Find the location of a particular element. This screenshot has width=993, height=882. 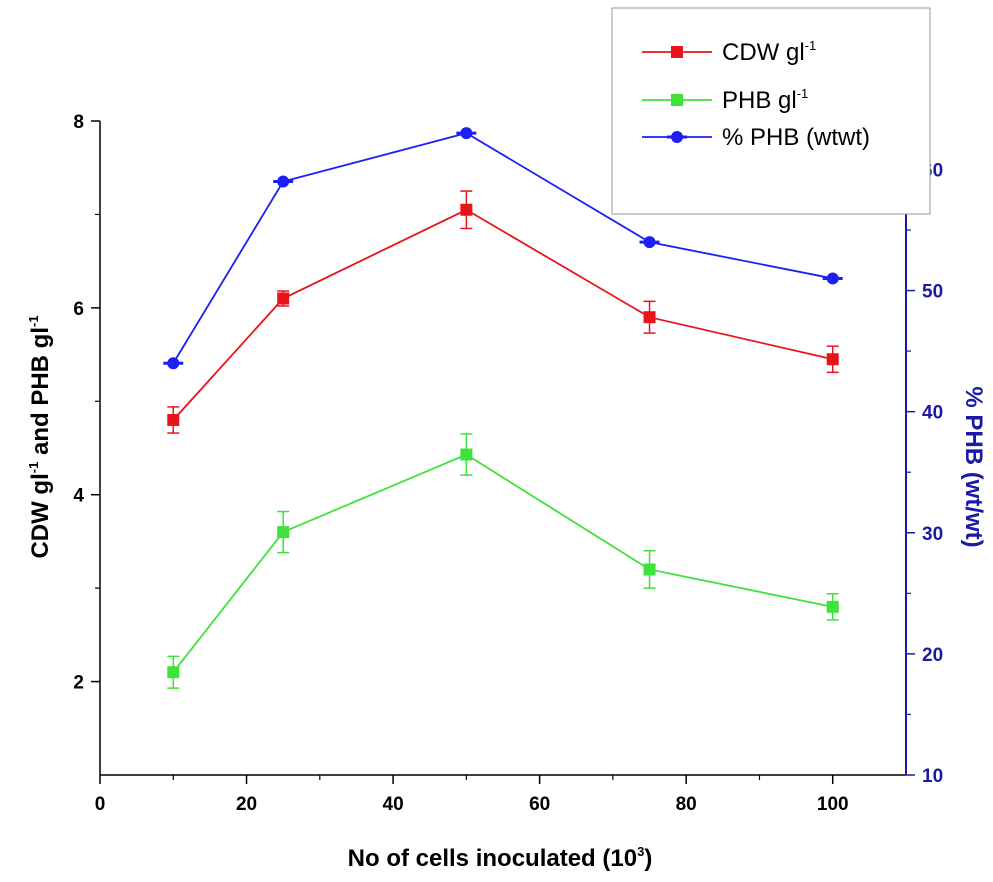

x-tick-label: 100 is located at coordinates (833, 804).